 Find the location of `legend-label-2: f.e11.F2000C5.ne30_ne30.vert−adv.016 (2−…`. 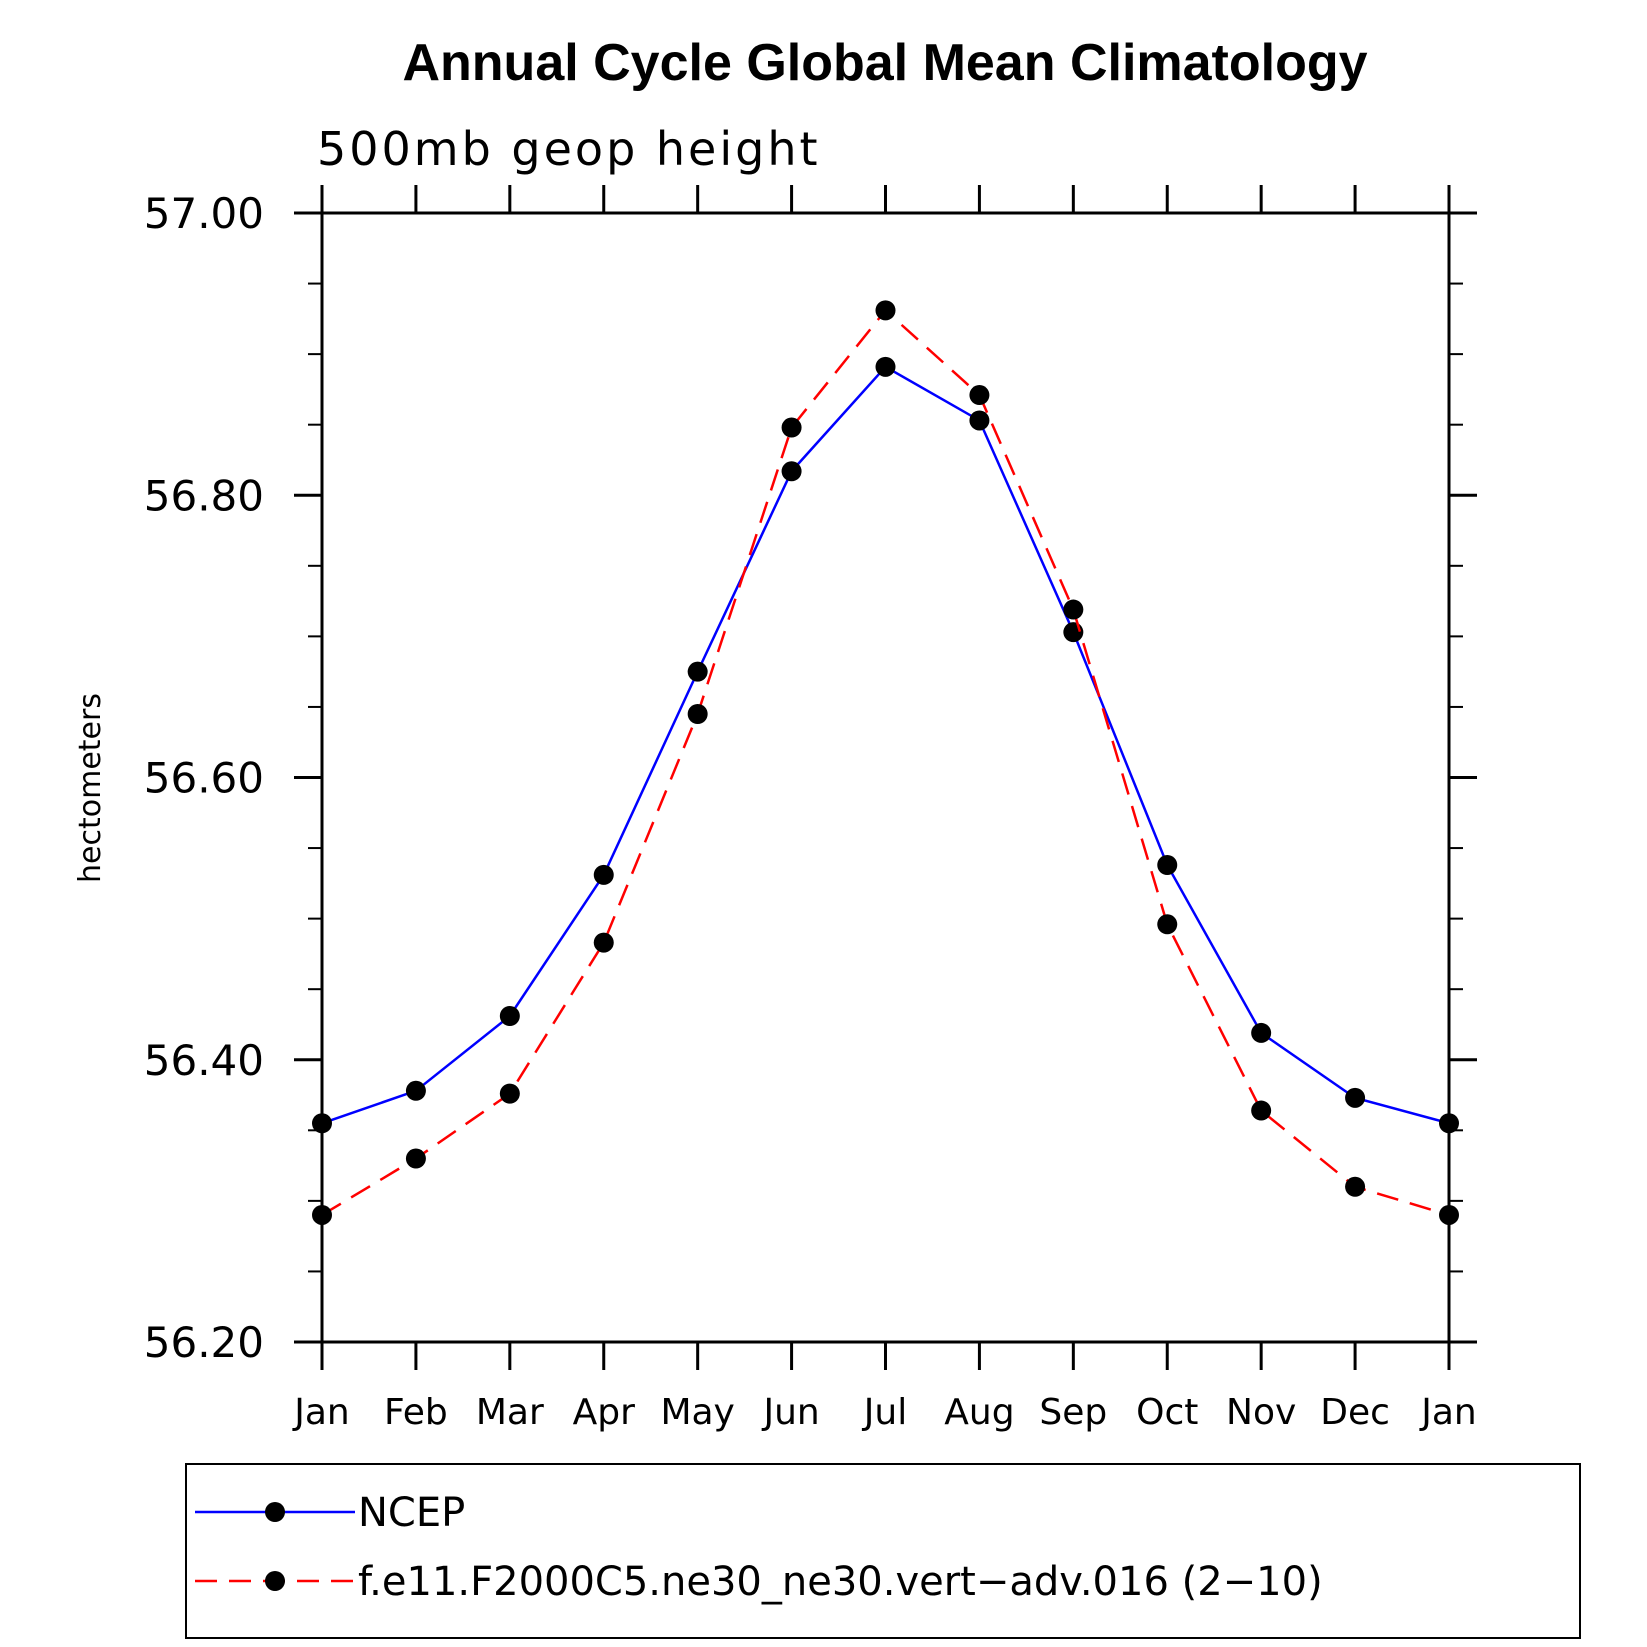

legend-label-2: f.e11.F2000C5.ne30_ne30.vert−adv.016 (2−… is located at coordinates (840, 1582).